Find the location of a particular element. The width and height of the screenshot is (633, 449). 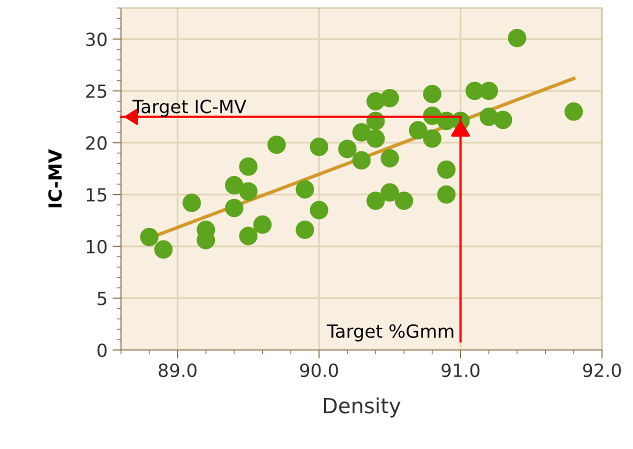

x-tick-label: 90.0 is located at coordinates (319, 371).